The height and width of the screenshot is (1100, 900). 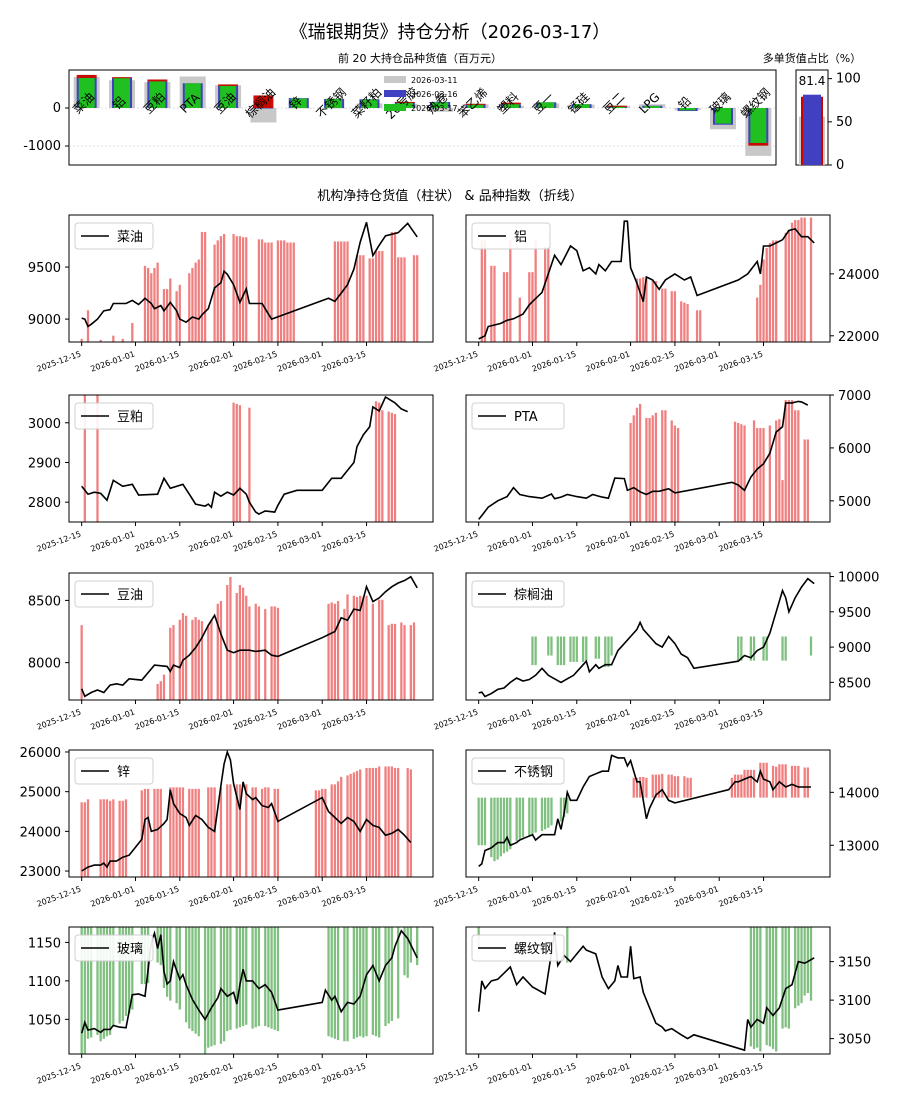 What do you see at coordinates (44, 320) in the screenshot?
I see `ytick-label: 9000` at bounding box center [44, 320].